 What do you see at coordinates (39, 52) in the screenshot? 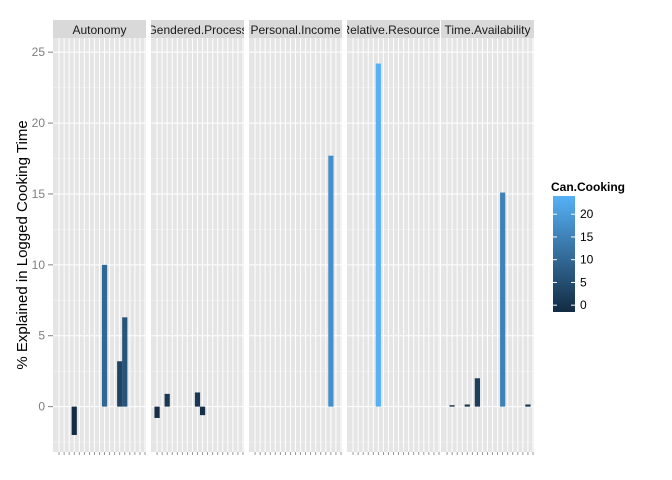
I see `y-tick-label: 25` at bounding box center [39, 52].